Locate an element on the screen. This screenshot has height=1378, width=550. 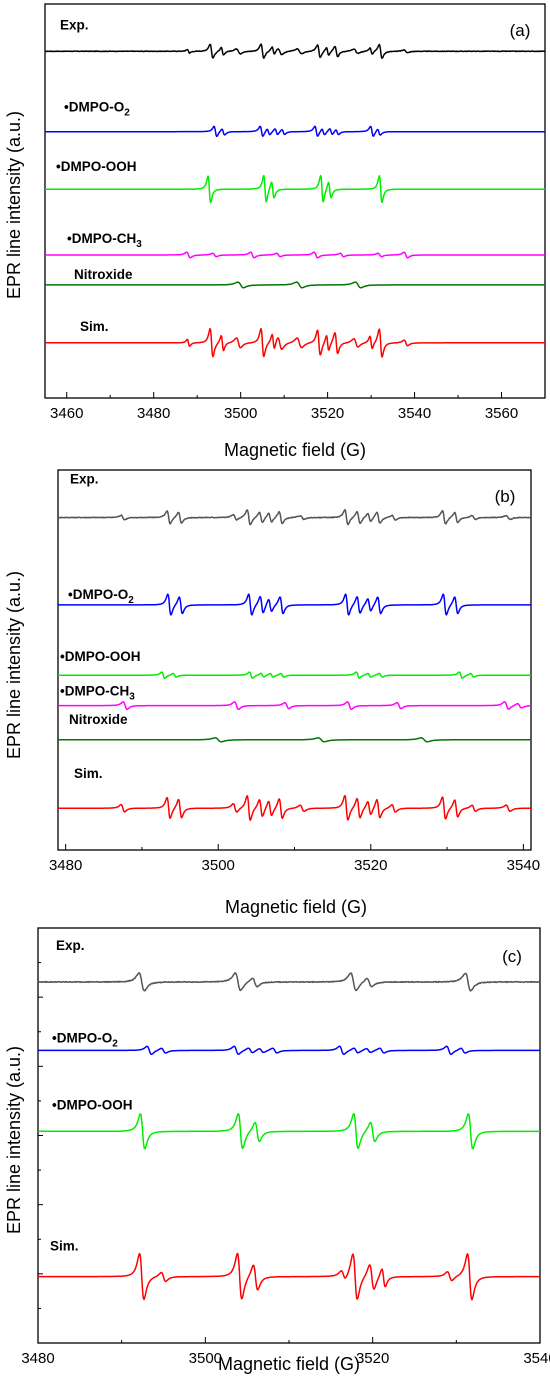
x-axis-ticks: 3480 3500 3520 3540 is located at coordinates (294, 859).